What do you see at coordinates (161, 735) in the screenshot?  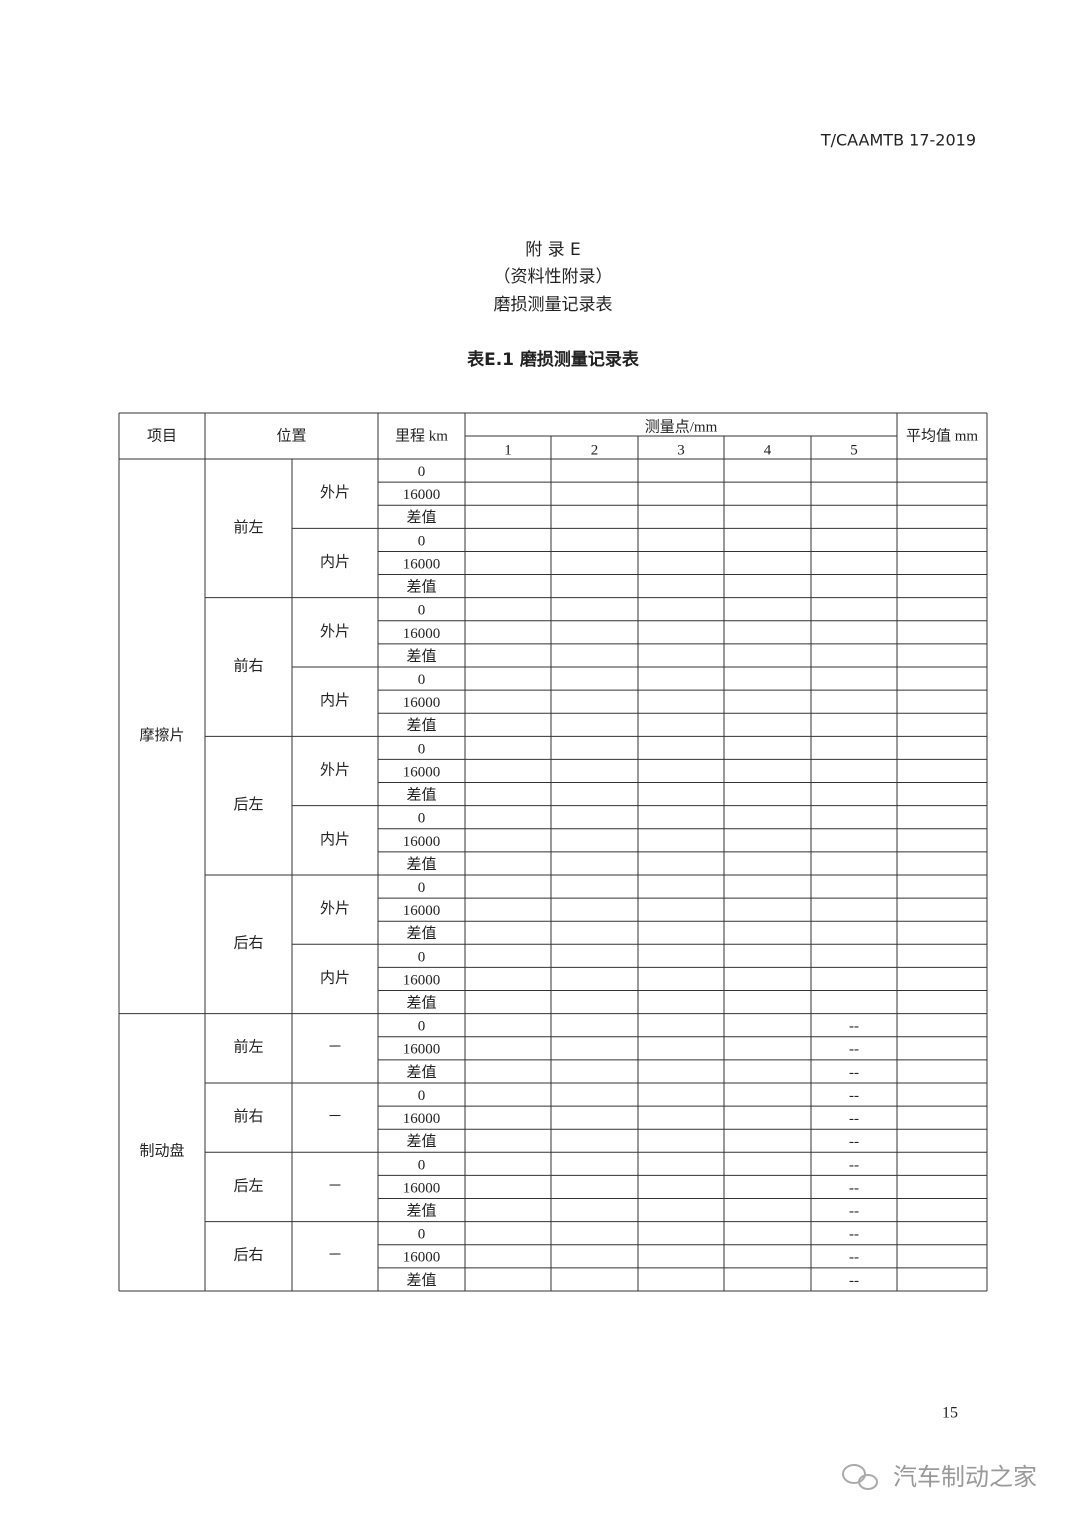 I see `item-cell: 摩擦片` at bounding box center [161, 735].